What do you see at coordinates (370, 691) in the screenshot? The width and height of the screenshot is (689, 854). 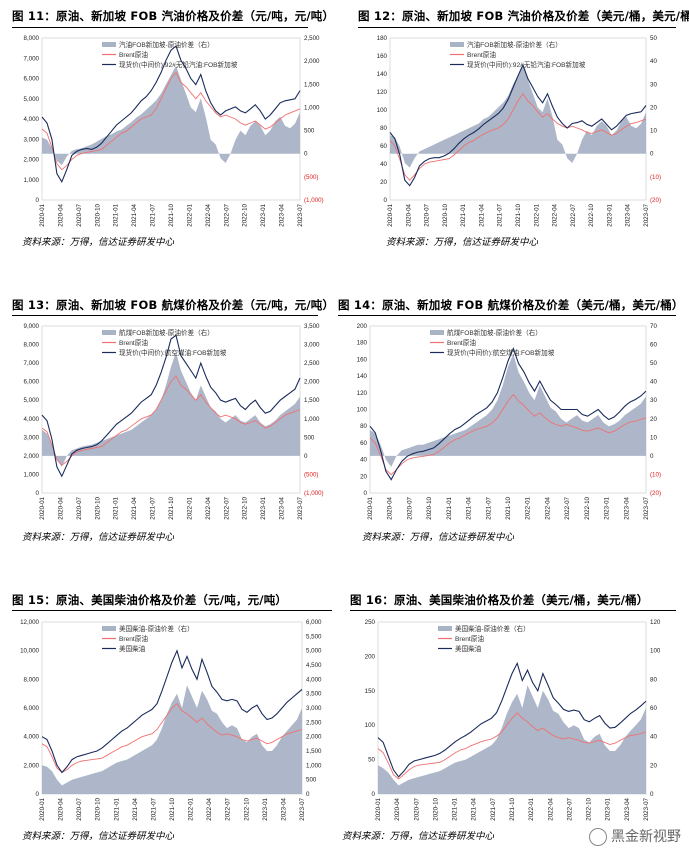 I see `y-left-tick-label: 150` at bounding box center [370, 691].